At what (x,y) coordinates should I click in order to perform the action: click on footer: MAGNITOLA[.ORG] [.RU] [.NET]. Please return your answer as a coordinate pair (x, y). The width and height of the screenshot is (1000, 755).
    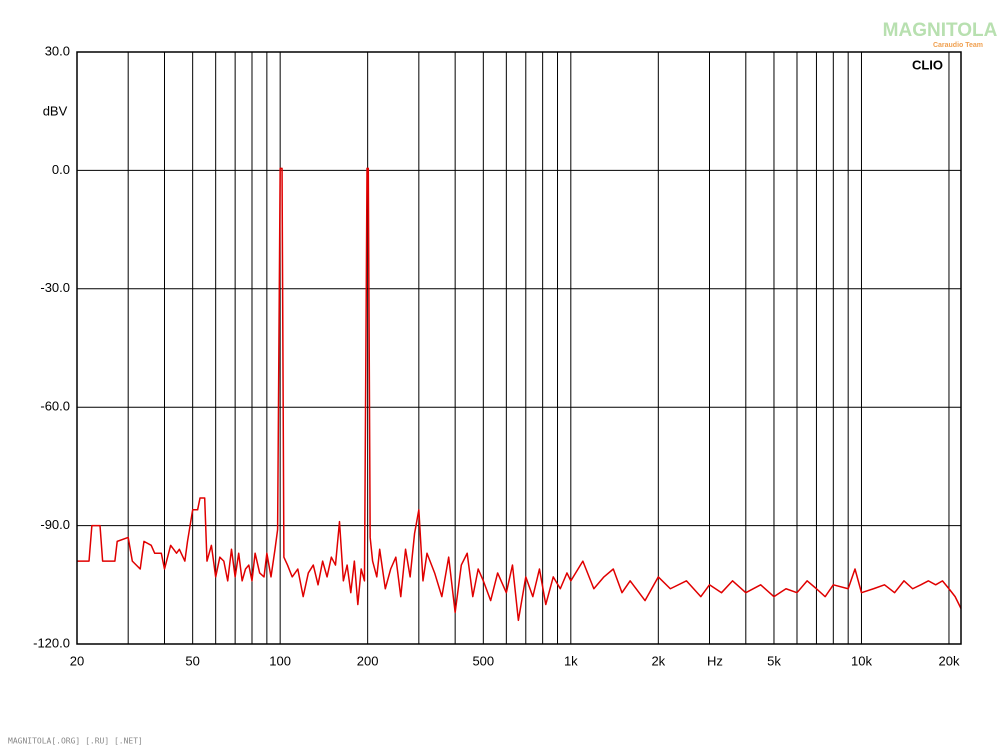
    Looking at the image, I should click on (75, 741).